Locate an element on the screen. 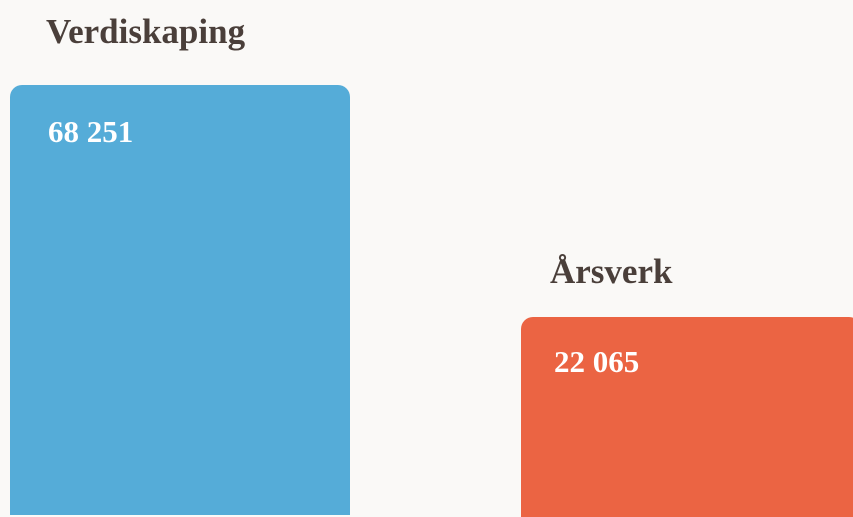 Image resolution: width=853 pixels, height=517 pixels. item-value: 22 065 is located at coordinates (597, 361).